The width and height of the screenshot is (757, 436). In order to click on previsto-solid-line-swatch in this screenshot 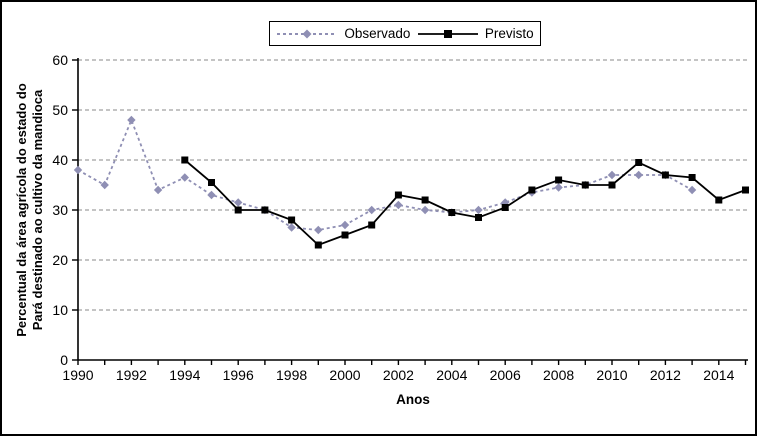, I will do `click(447, 33)`.